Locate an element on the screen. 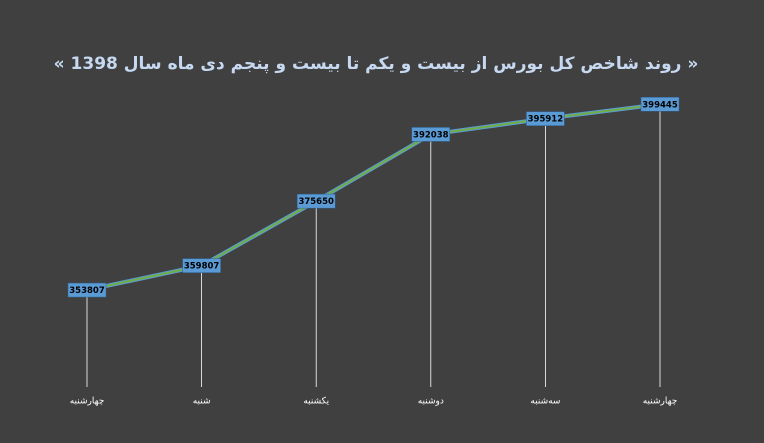  x-tick-label: سه‌شنبه is located at coordinates (545, 402).